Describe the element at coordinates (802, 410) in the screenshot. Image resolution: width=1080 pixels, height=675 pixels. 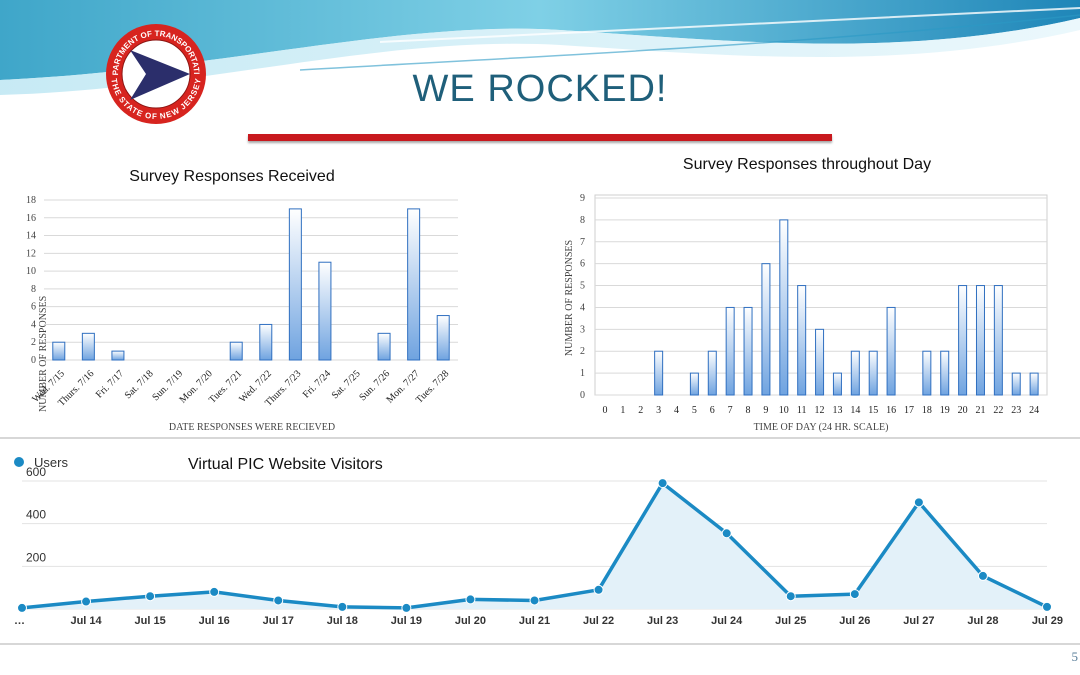
I see `x-tick-label: 11` at that location.